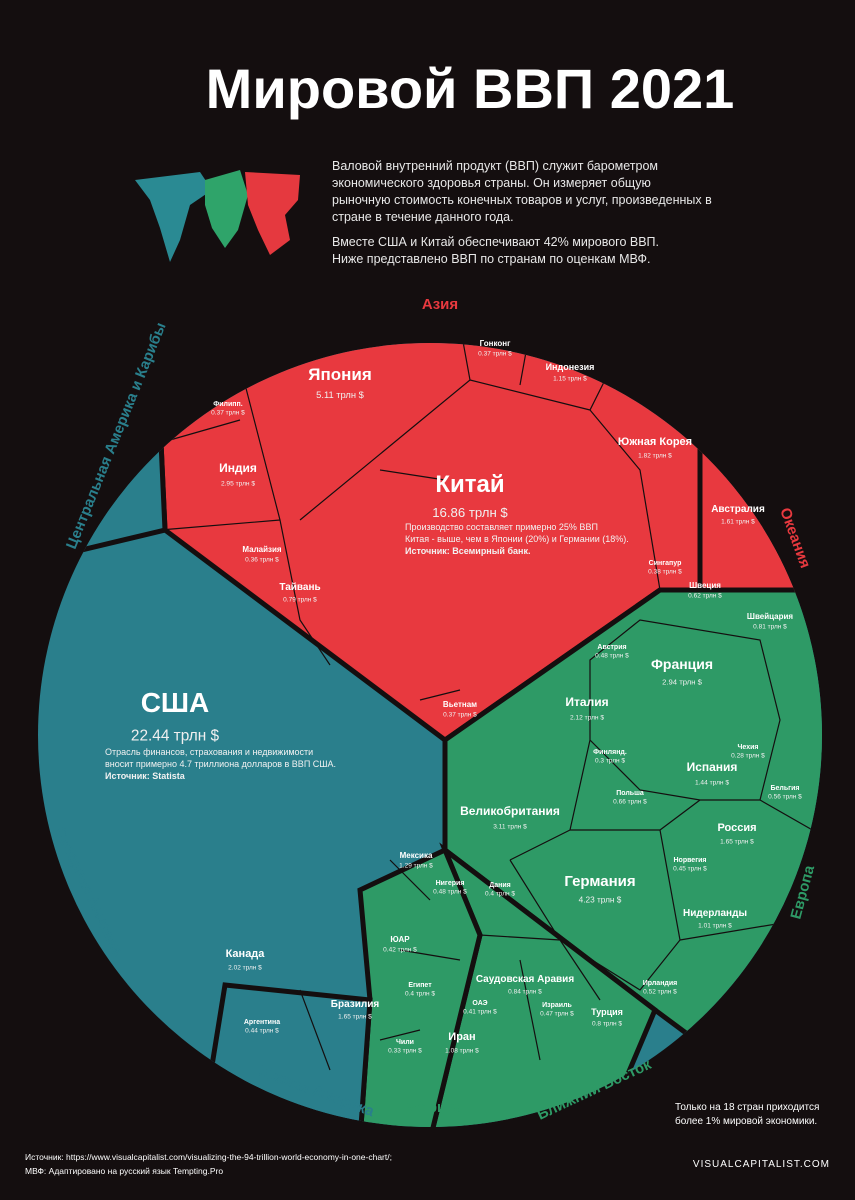 This screenshot has width=855, height=1200. I want to click on country: Тайвань 0.79 трлн $, so click(299, 593).